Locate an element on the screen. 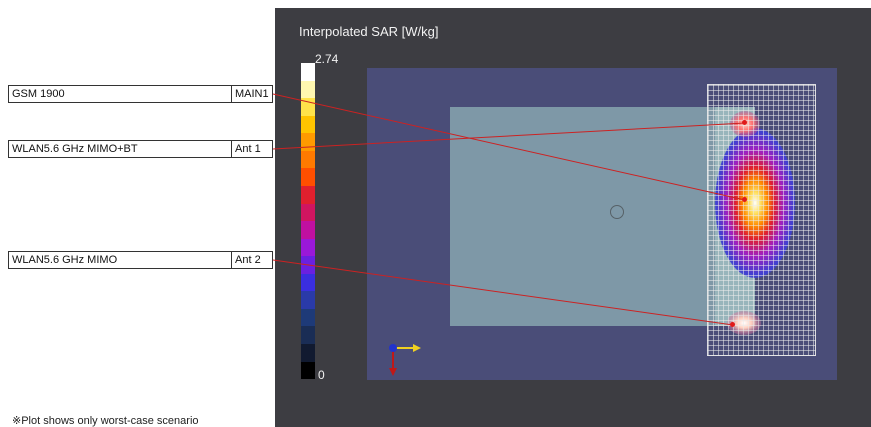 This screenshot has width=871, height=427. colorbar is located at coordinates (308, 221).